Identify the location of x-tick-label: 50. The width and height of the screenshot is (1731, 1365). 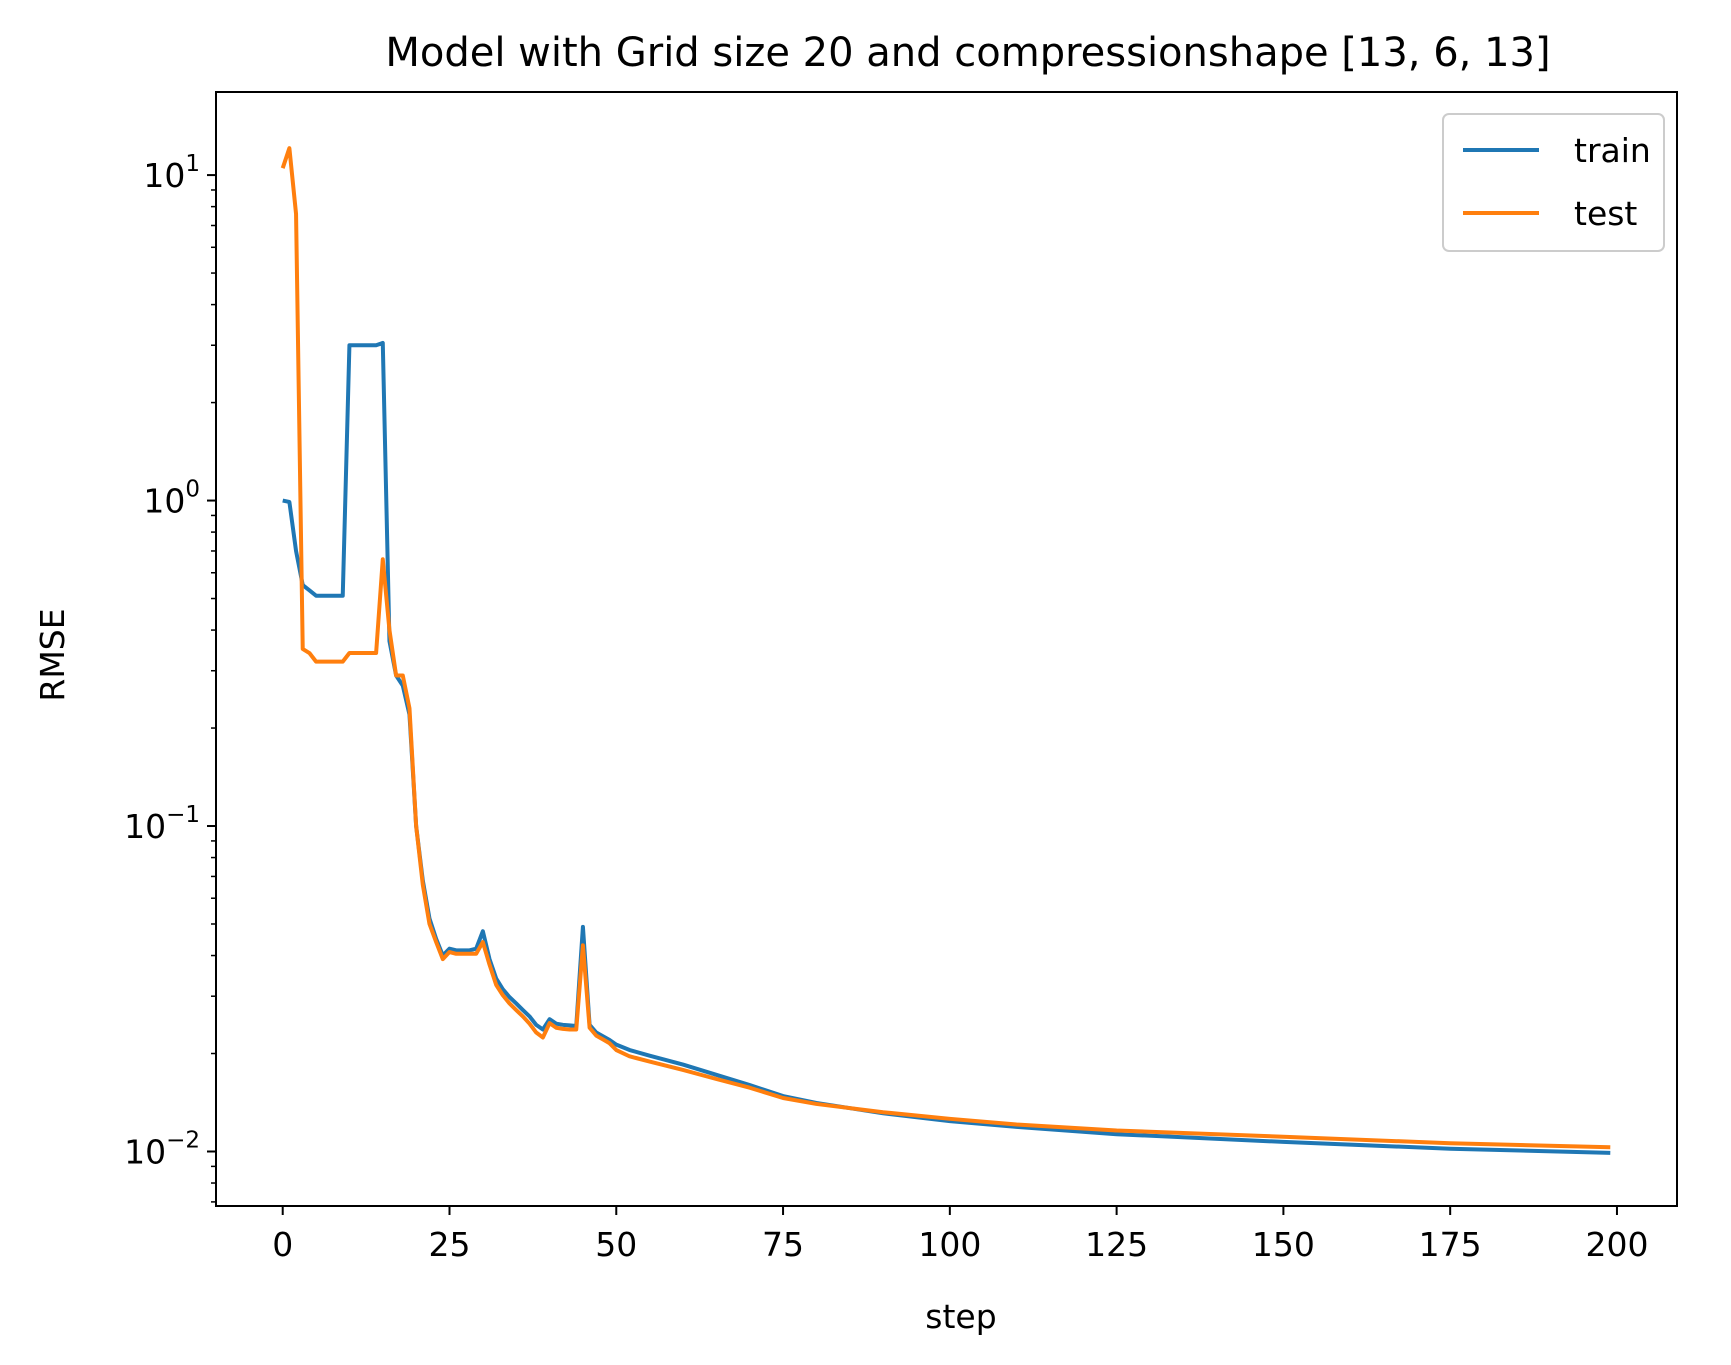
(616, 1244).